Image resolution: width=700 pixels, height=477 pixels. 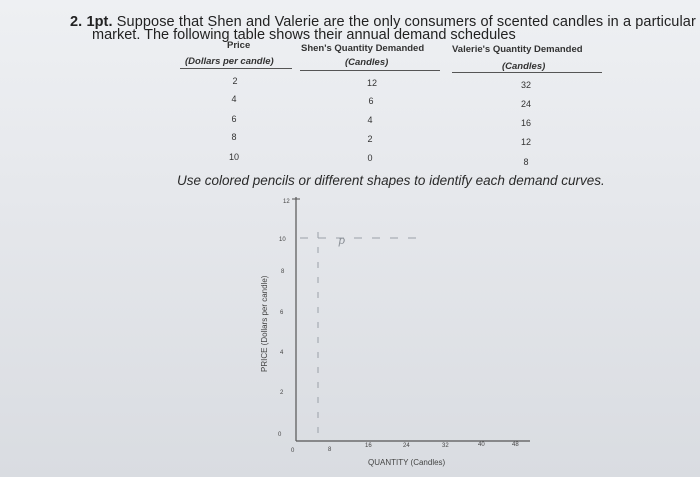 I want to click on row-1-valerie: 32, so click(x=525, y=85).